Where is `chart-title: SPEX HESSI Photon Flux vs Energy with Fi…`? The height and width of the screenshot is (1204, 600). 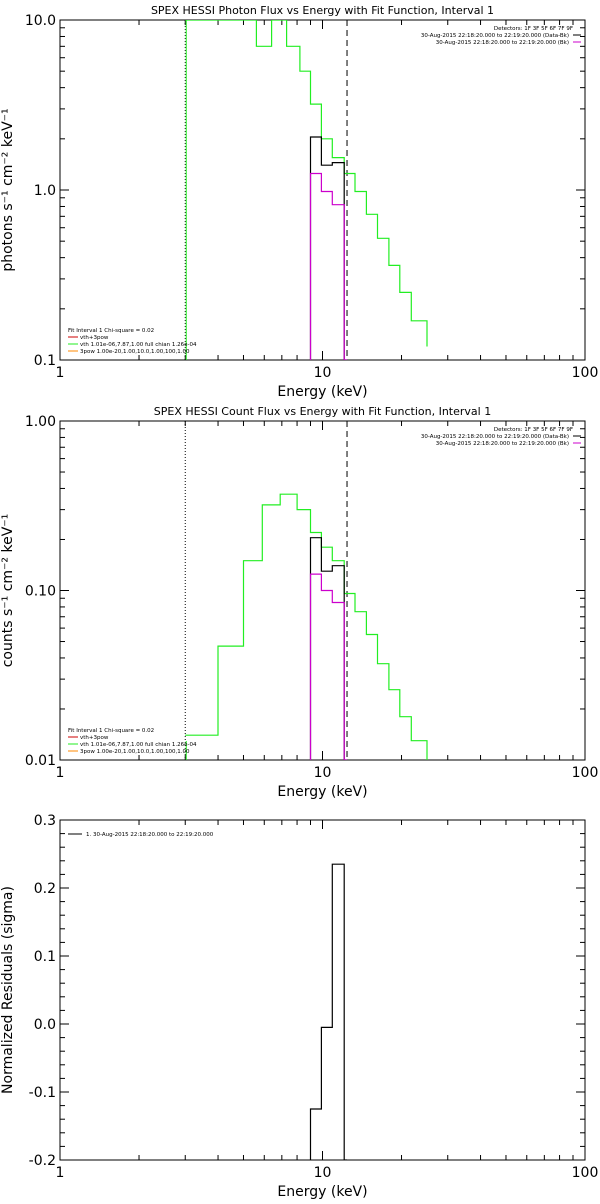 chart-title: SPEX HESSI Photon Flux vs Energy with Fi… is located at coordinates (322, 10).